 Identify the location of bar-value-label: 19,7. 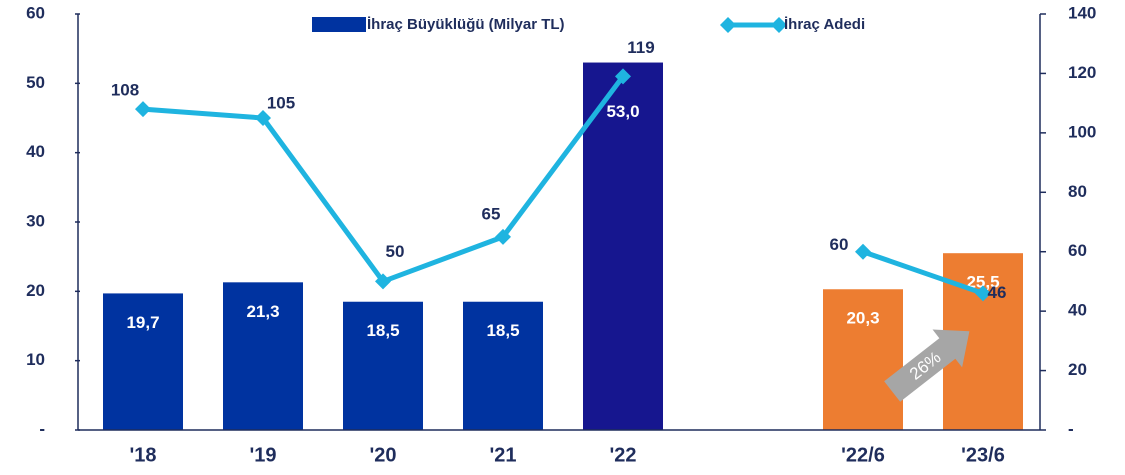
(142, 322).